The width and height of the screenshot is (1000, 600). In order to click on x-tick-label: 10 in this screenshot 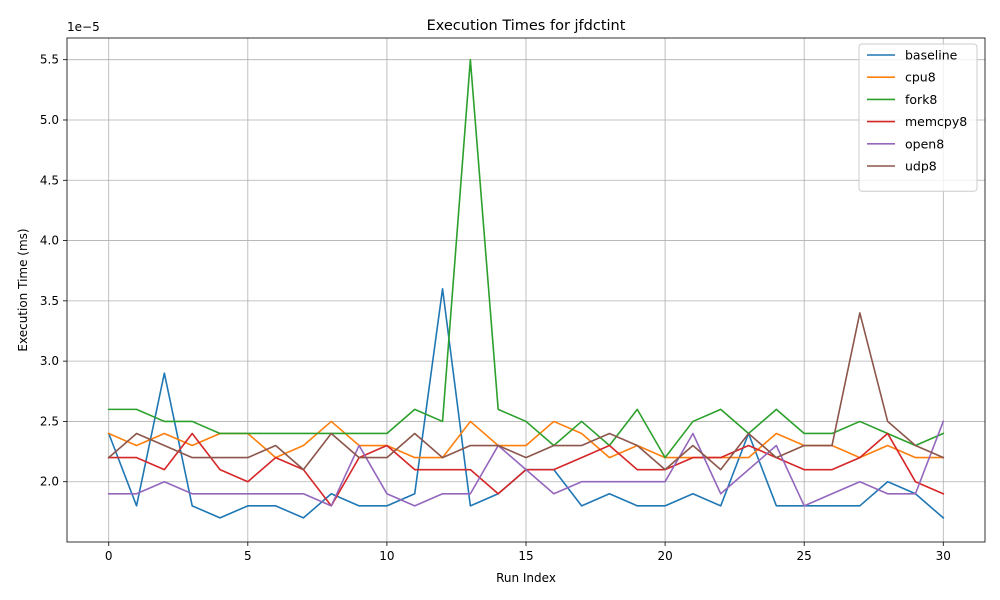, I will do `click(386, 556)`.